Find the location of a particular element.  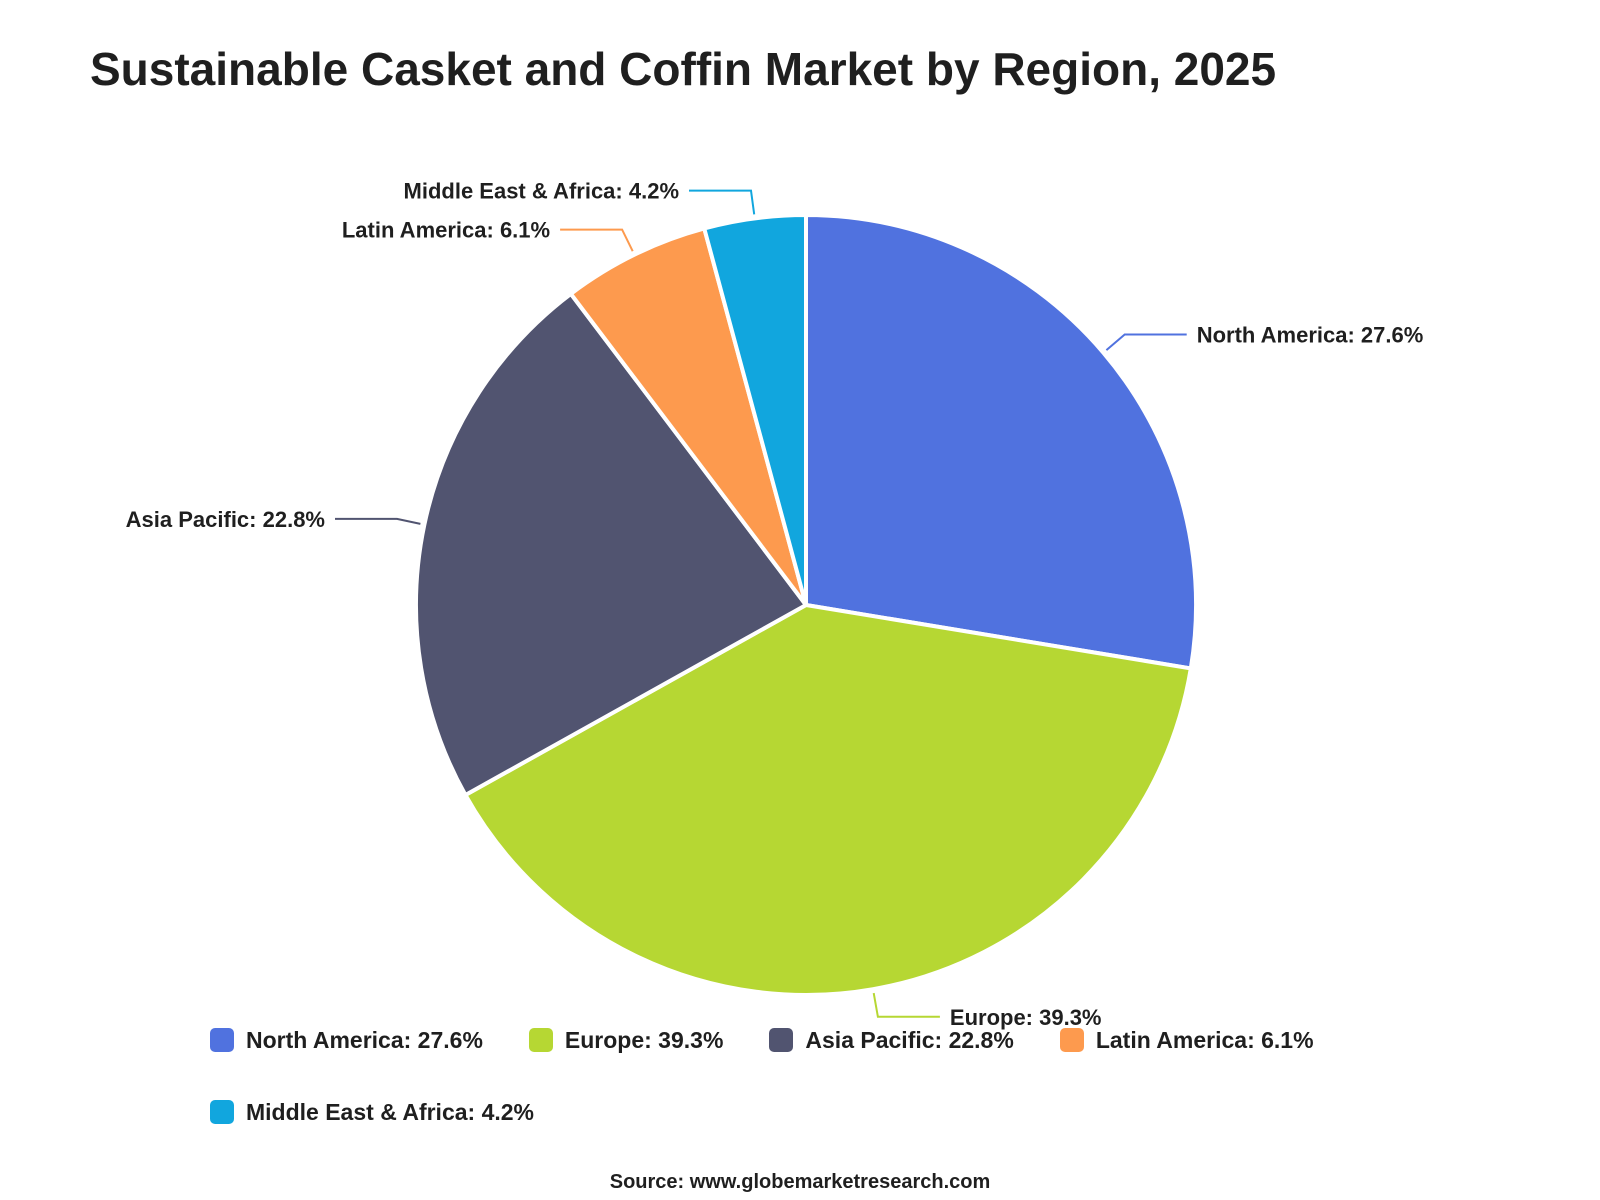

legend-label: Latin America: 6.1% is located at coordinates (1204, 1039).